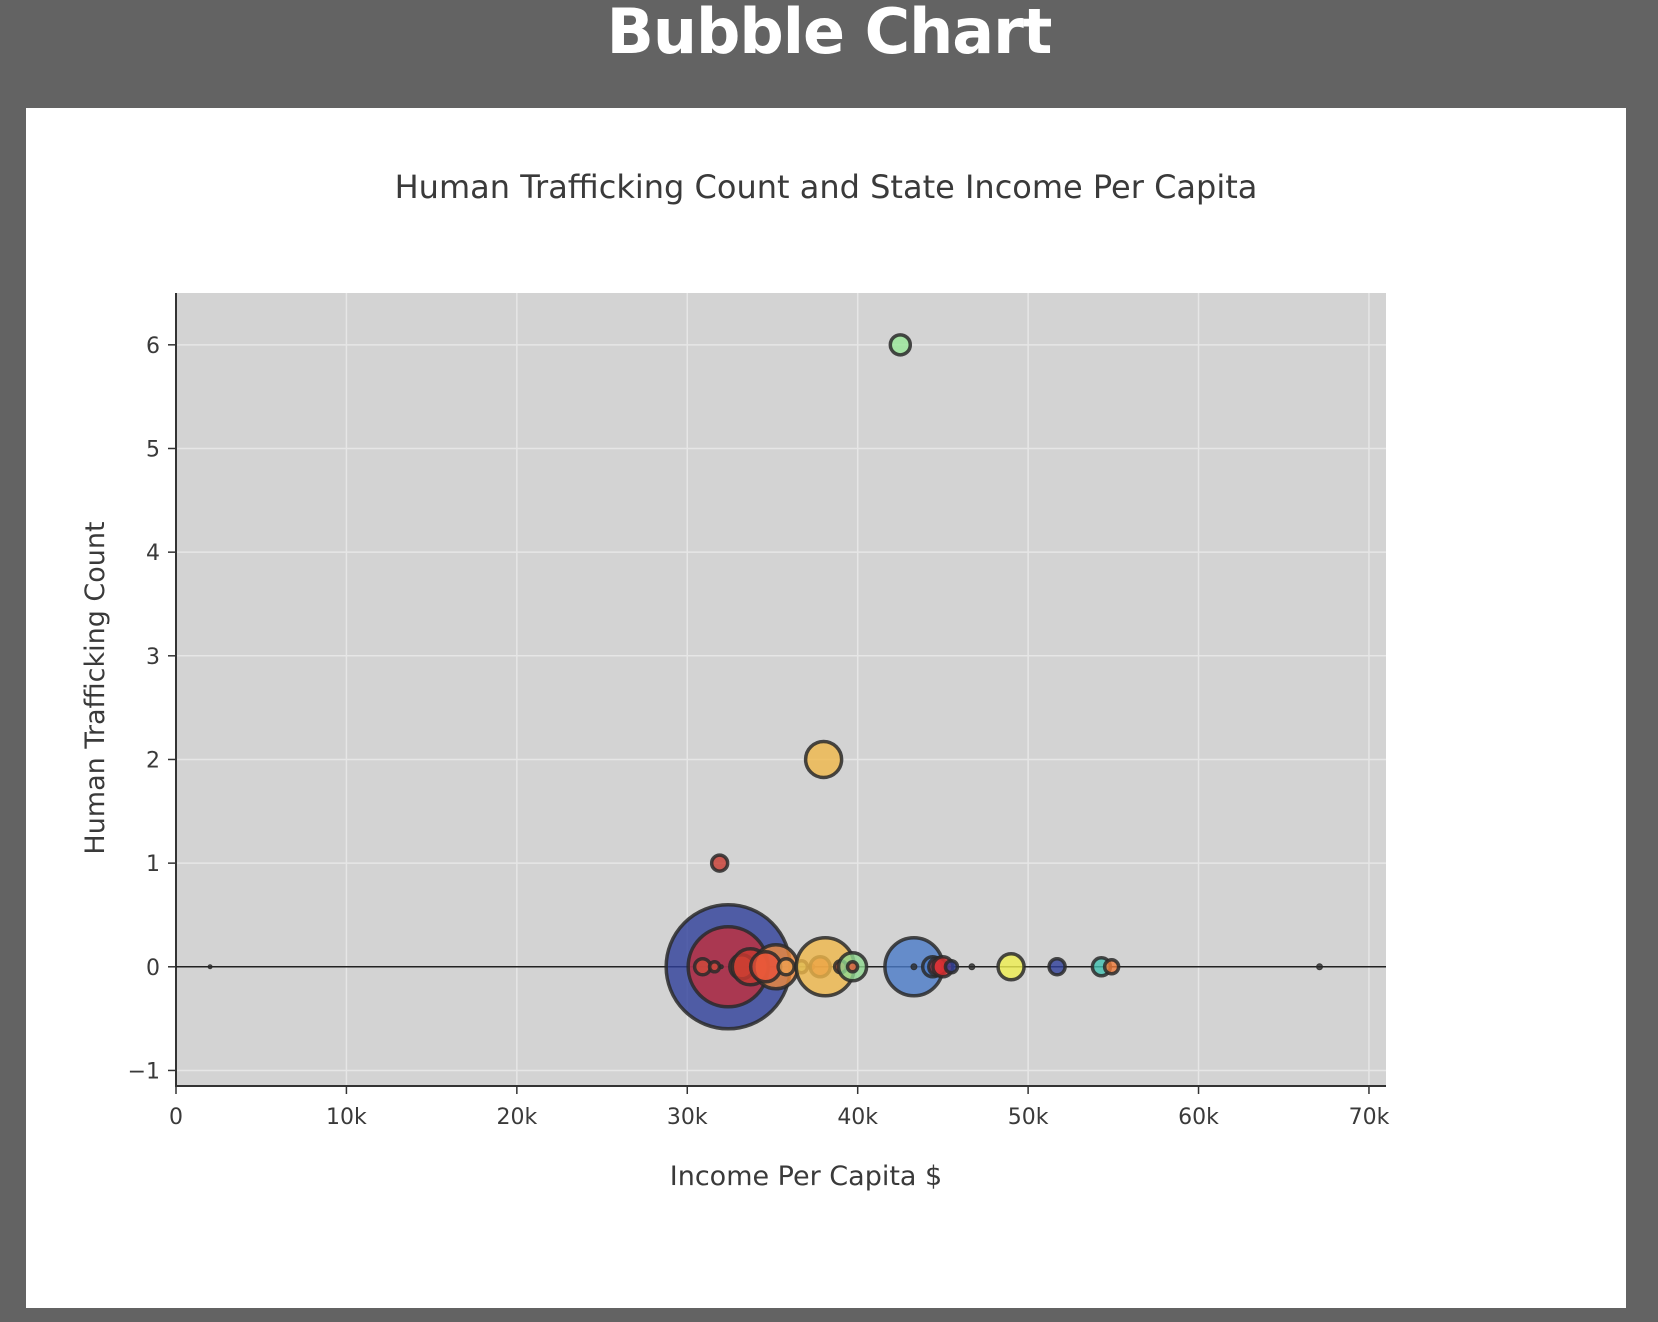 This screenshot has height=1322, width=1658. Describe the element at coordinates (687, 1117) in the screenshot. I see `x-tick-label: 30k` at that location.